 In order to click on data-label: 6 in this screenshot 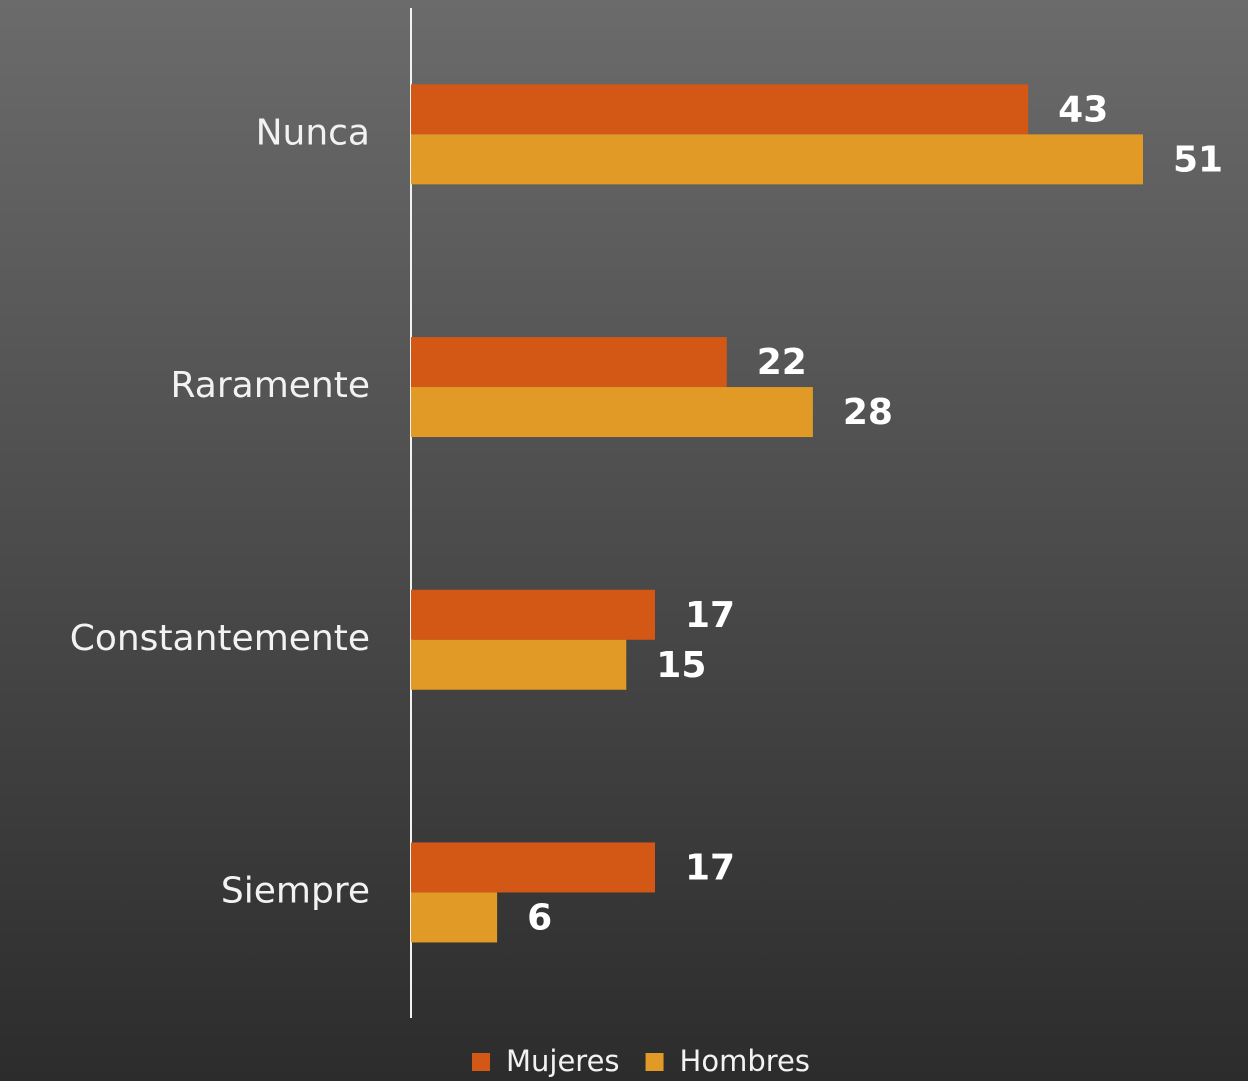, I will do `click(539, 917)`.